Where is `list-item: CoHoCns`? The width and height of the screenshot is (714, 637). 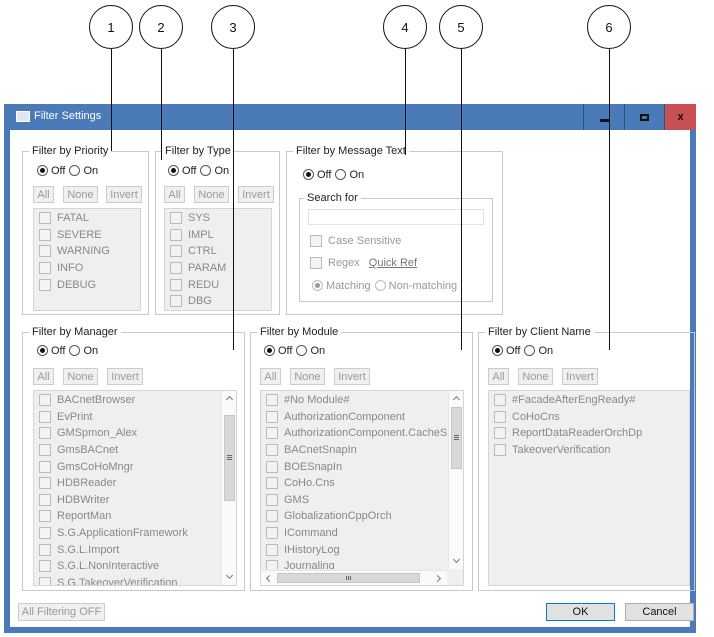
list-item: CoHoCns is located at coordinates (589, 417).